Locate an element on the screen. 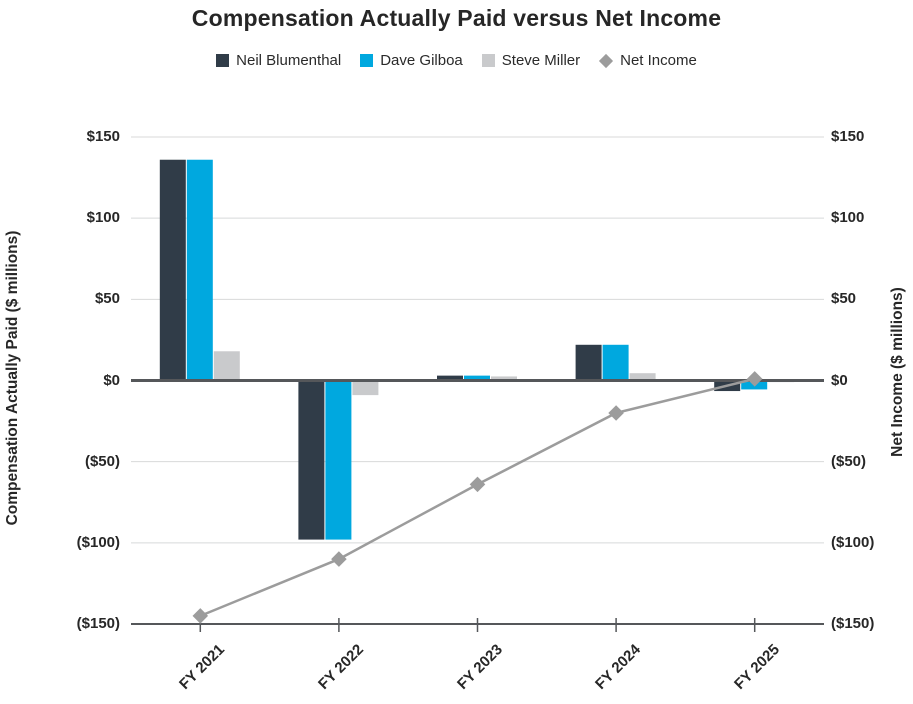 This screenshot has width=913, height=704. right-axis-tick-label: $0 is located at coordinates (839, 380).